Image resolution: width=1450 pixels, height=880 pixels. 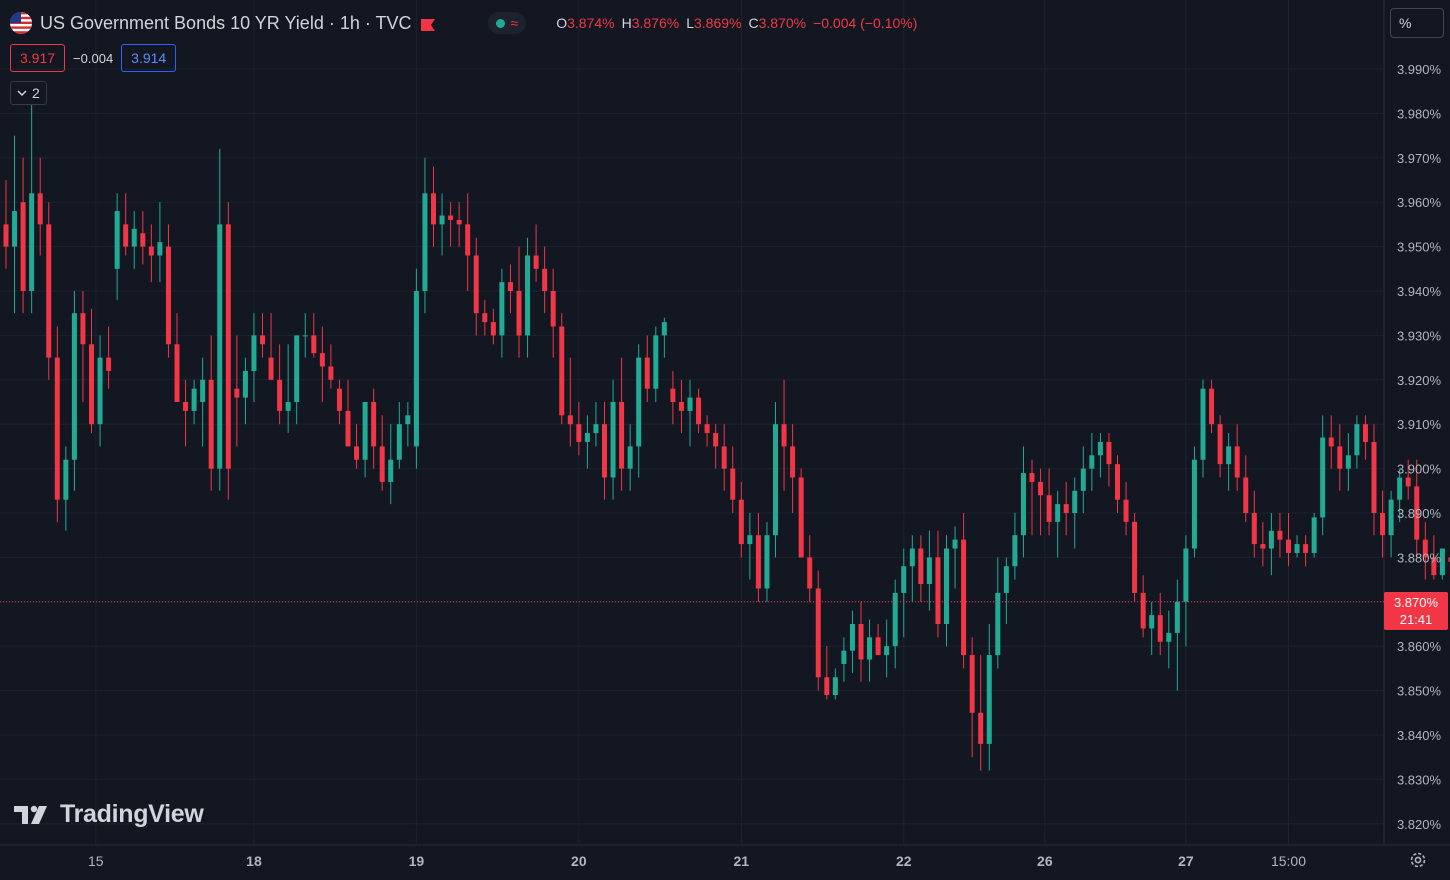 What do you see at coordinates (428, 23) in the screenshot?
I see `flag-icon` at bounding box center [428, 23].